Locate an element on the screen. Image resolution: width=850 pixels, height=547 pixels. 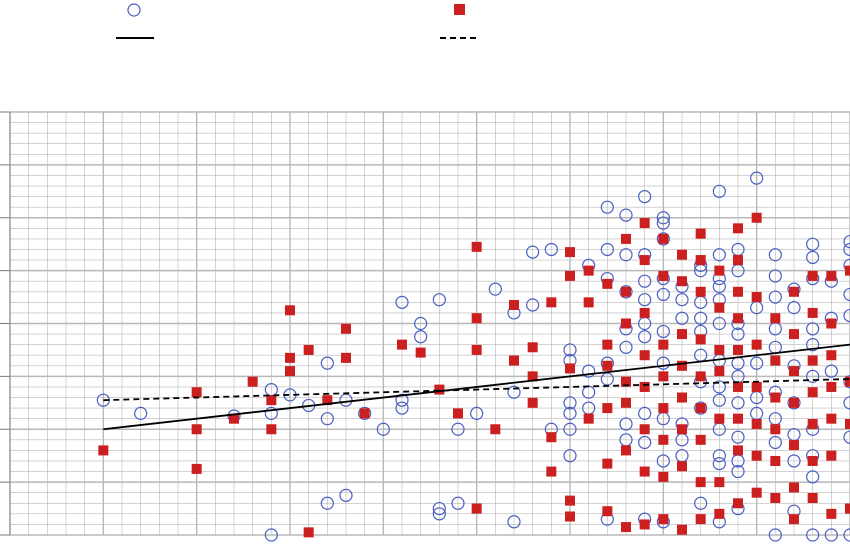
legend-marker-circle is located at coordinates (134, 10).